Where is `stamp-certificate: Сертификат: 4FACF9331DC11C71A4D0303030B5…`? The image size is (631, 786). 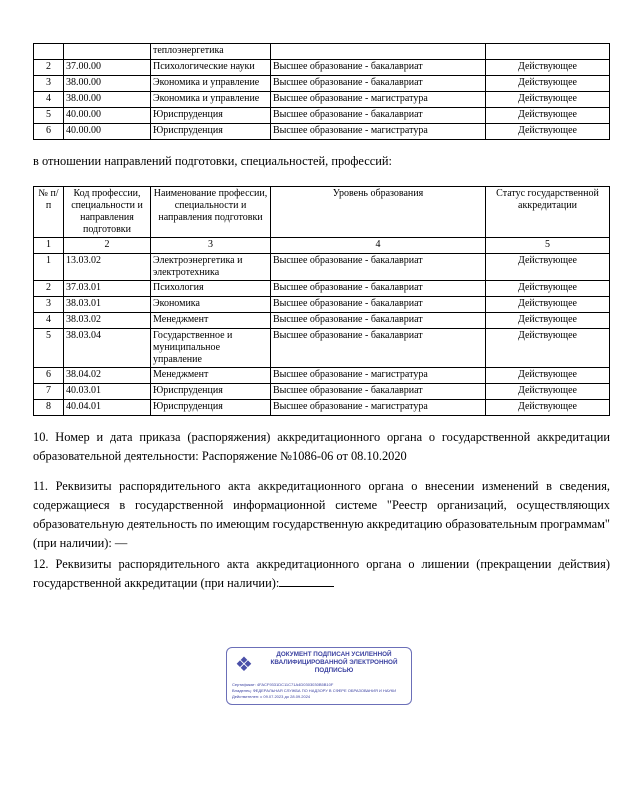
stamp-certificate: Сертификат: 4FACF9331DC11C71A4D0303030B5… is located at coordinates (283, 684).